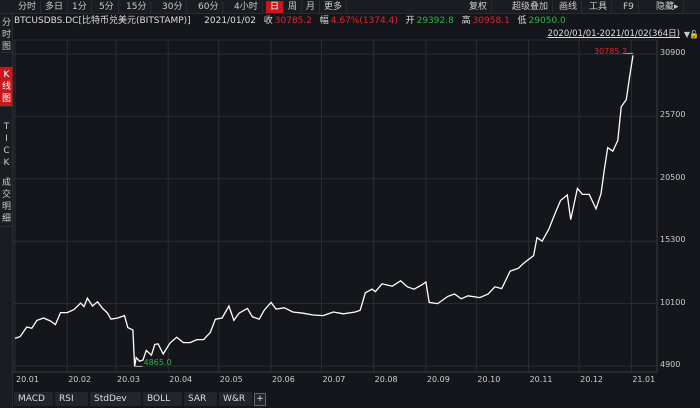 This screenshot has width=700, height=408. What do you see at coordinates (107, 7) in the screenshot?
I see `period-tab-3: 5分` at bounding box center [107, 7].